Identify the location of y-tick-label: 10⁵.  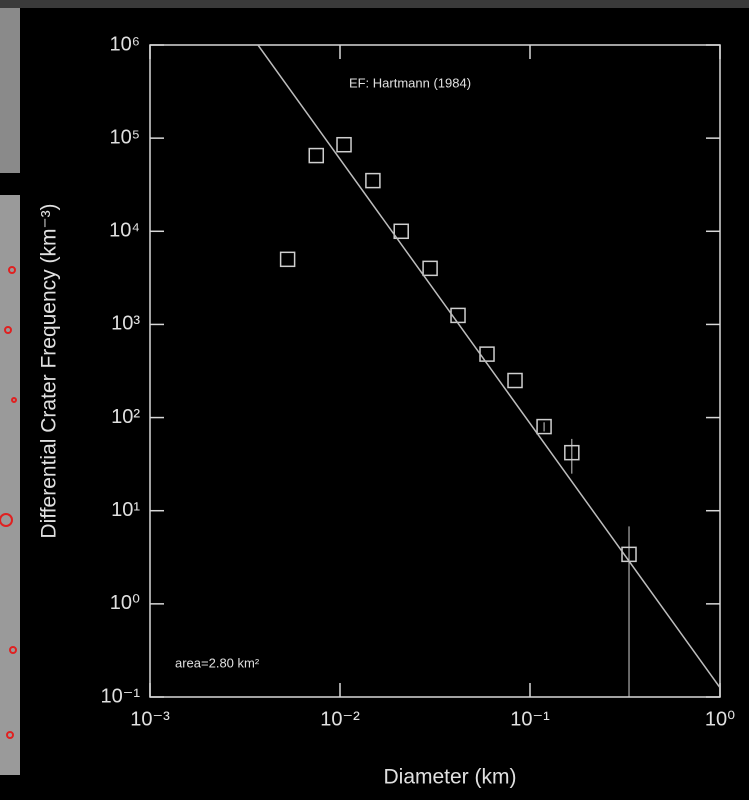
(124, 137).